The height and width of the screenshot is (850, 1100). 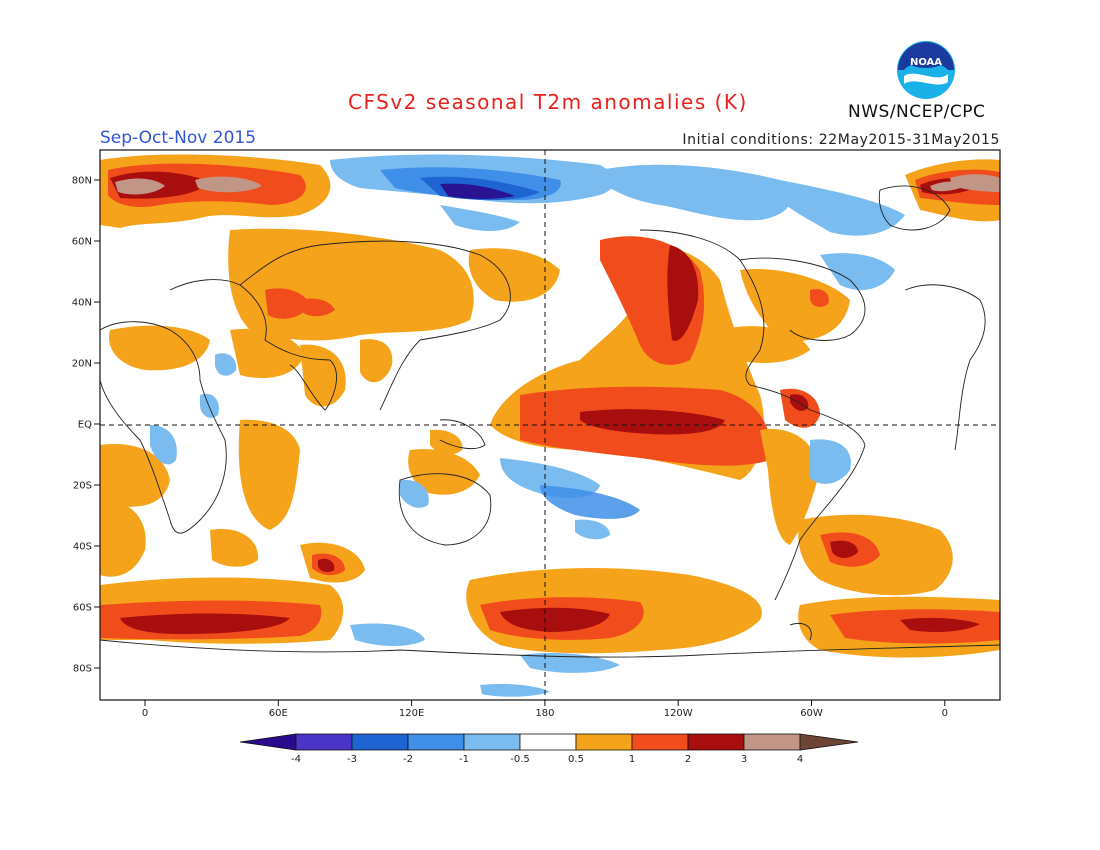 What do you see at coordinates (411, 713) in the screenshot?
I see `lon-tick-label: 120E` at bounding box center [411, 713].